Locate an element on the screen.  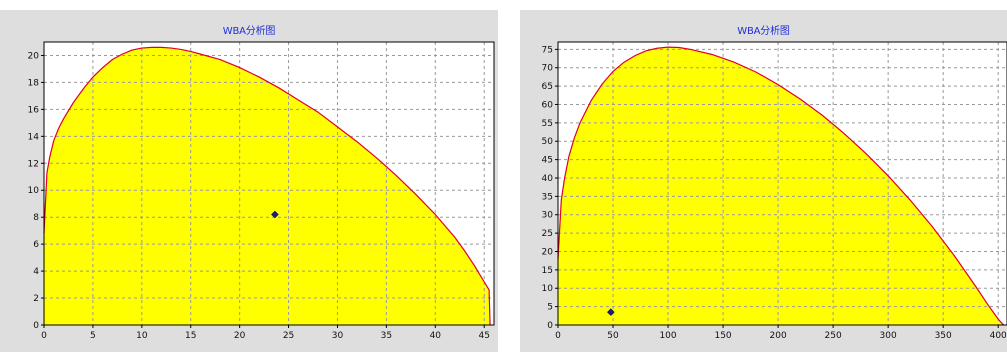
x-tick-label: 20 is located at coordinates (240, 336).